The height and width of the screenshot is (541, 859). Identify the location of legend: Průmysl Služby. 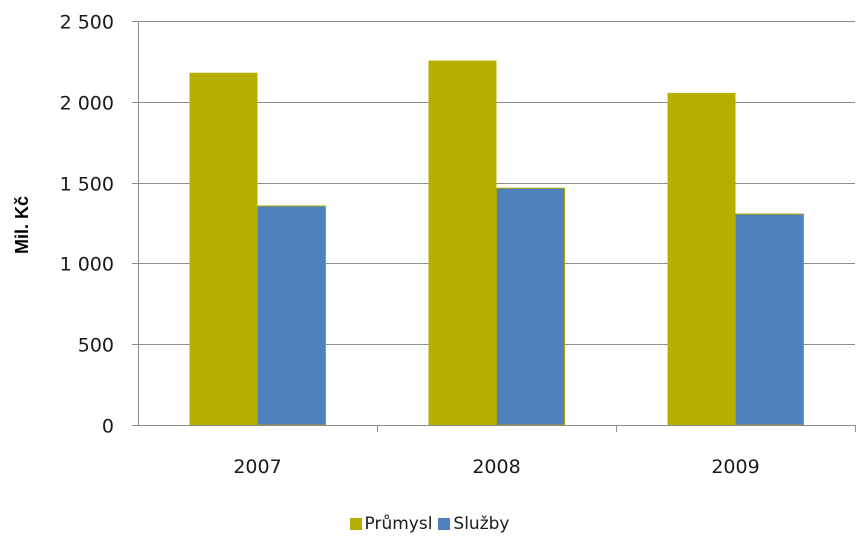
(429, 524).